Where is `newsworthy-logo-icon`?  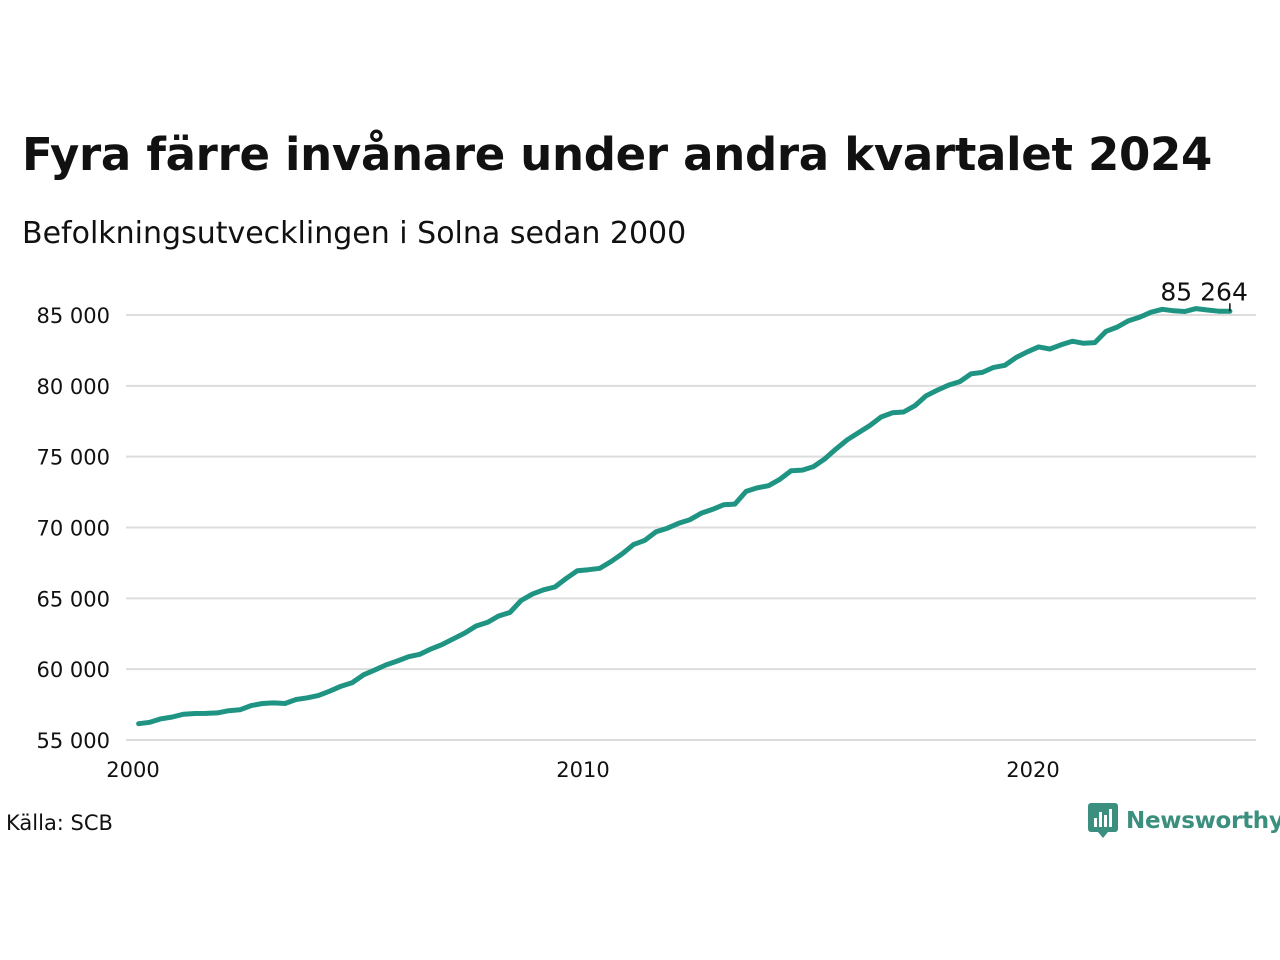 newsworthy-logo-icon is located at coordinates (1103, 820).